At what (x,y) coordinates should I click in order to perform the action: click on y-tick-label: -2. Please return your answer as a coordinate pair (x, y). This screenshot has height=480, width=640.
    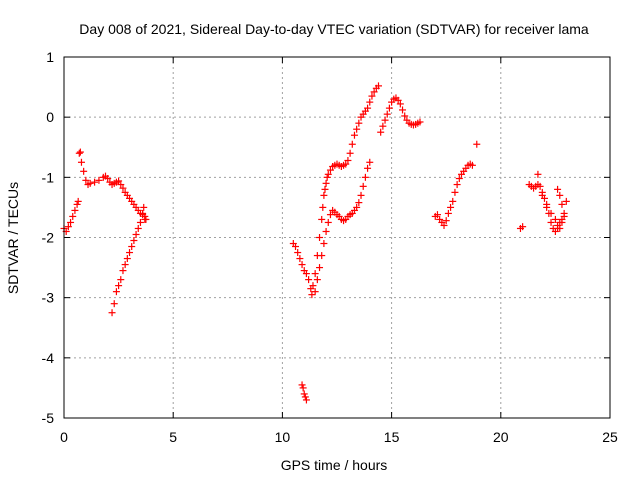
    Looking at the image, I should click on (48, 238).